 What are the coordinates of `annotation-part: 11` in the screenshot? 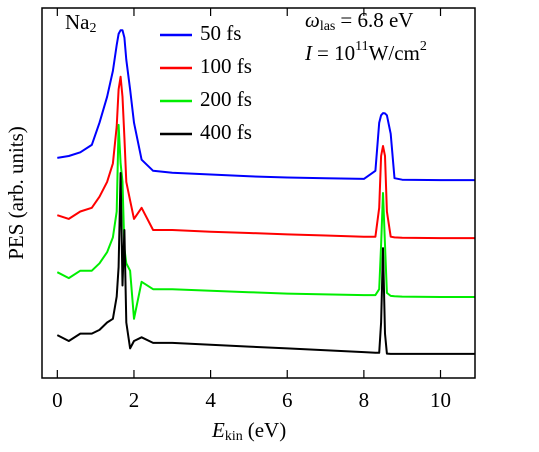 It's located at (361, 46).